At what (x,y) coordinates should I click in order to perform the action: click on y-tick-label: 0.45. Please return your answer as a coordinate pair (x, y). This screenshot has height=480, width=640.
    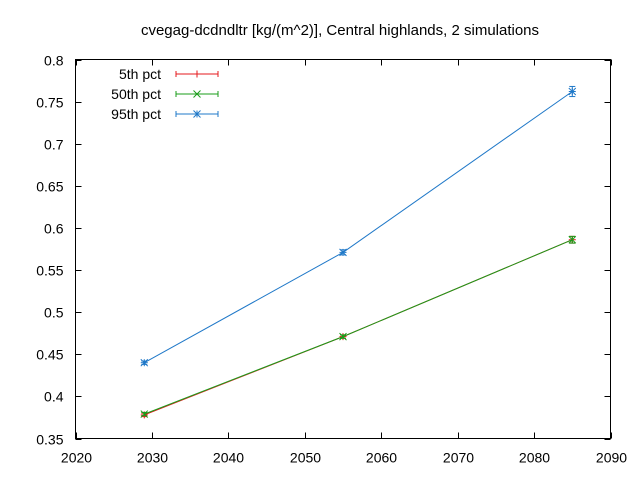
    Looking at the image, I should click on (49, 355).